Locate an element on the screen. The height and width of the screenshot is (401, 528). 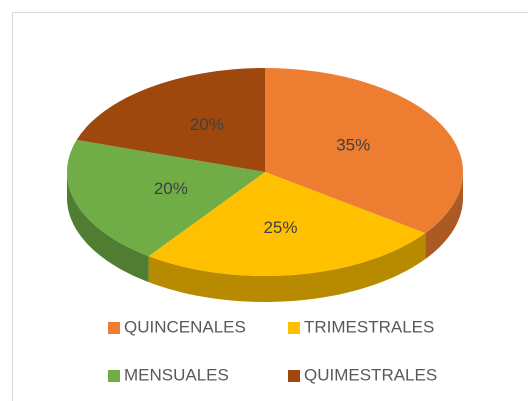
data-label: 25% is located at coordinates (280, 227).